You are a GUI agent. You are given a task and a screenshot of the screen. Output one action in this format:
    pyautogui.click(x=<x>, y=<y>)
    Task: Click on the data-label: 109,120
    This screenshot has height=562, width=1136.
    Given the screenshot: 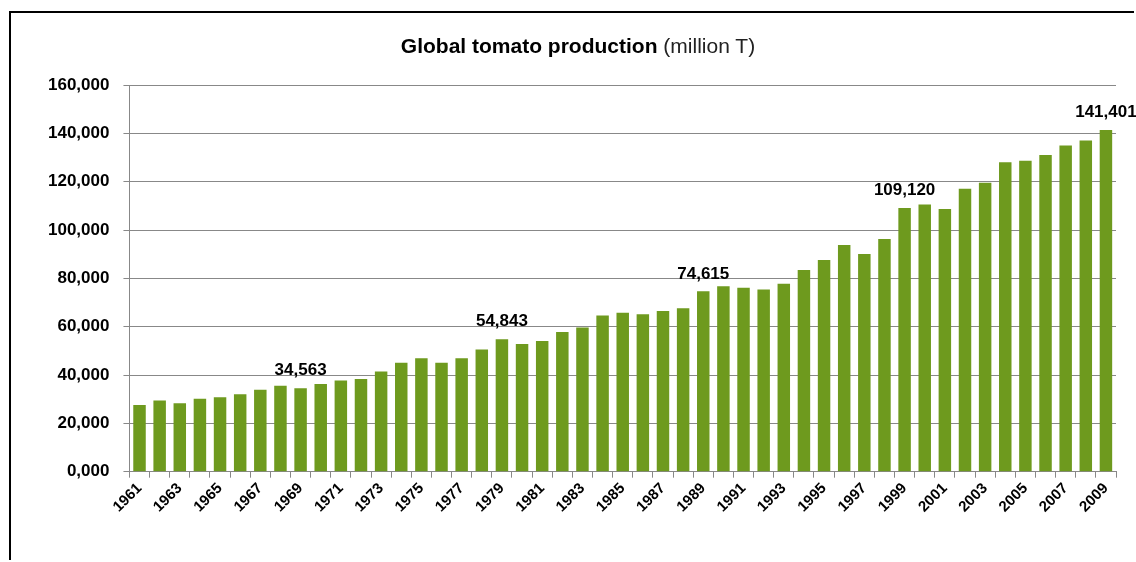 What is the action you would take?
    pyautogui.click(x=904, y=190)
    